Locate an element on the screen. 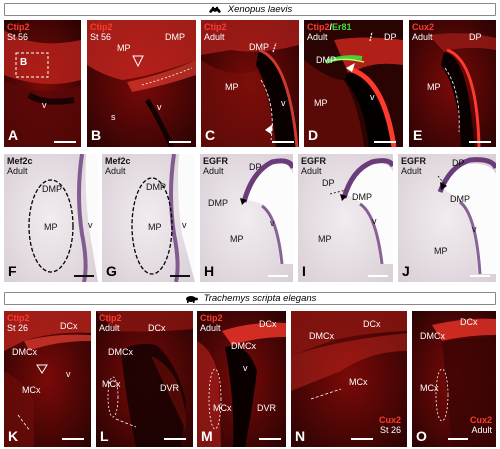  panel-m-dmcx: DMCx is located at coordinates (243, 346).